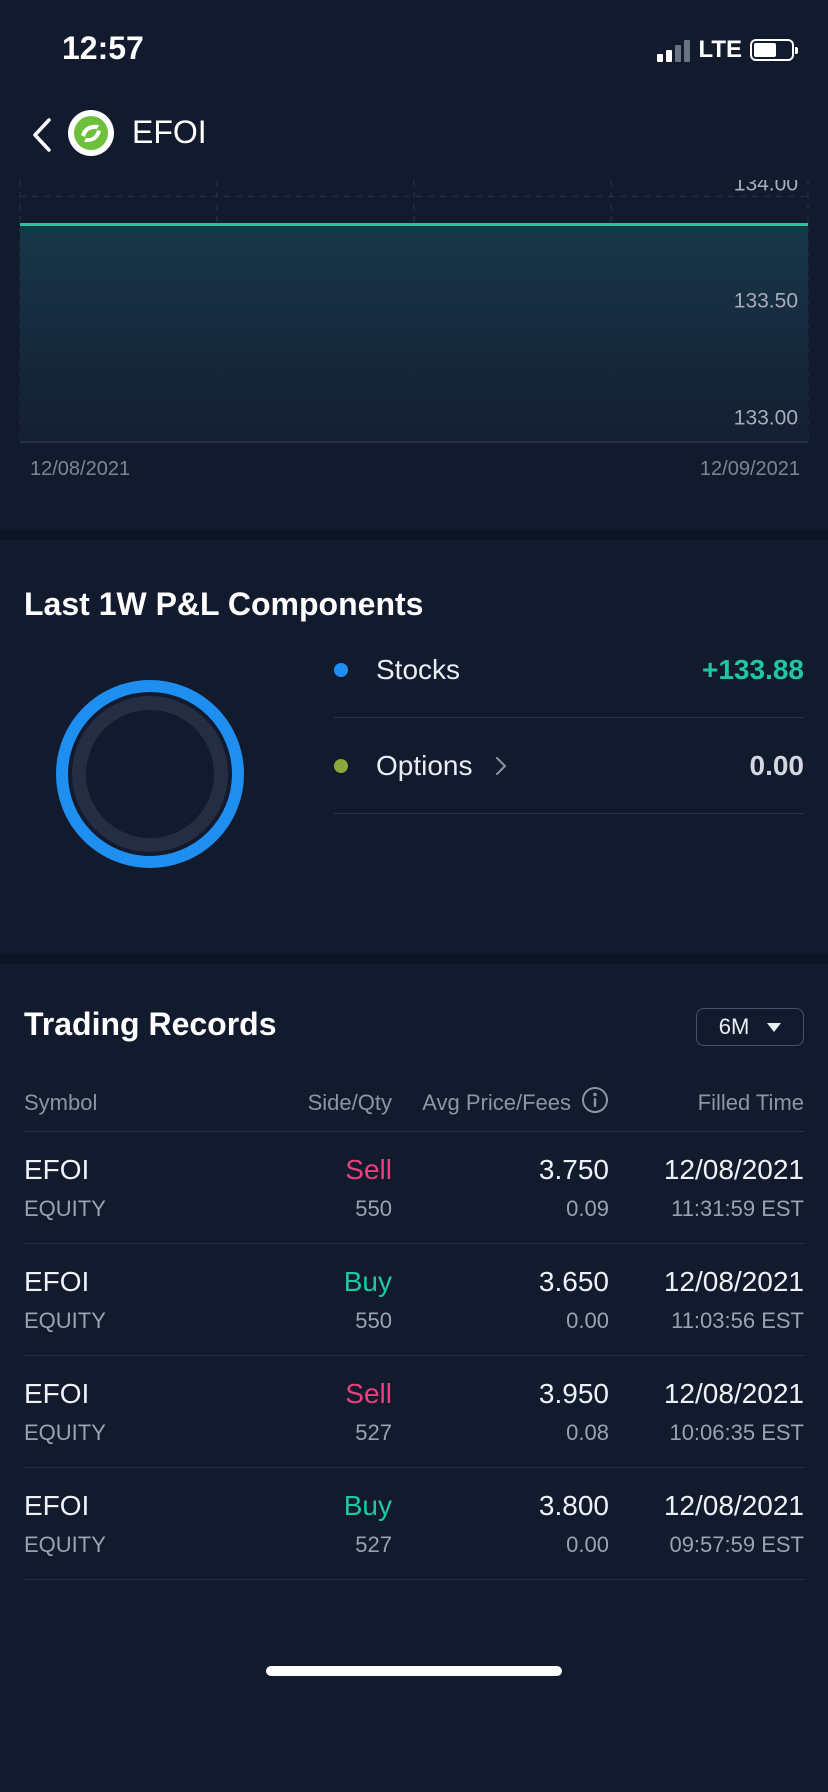  I want to click on row-time: 09:57:59 EST, so click(736, 1544).